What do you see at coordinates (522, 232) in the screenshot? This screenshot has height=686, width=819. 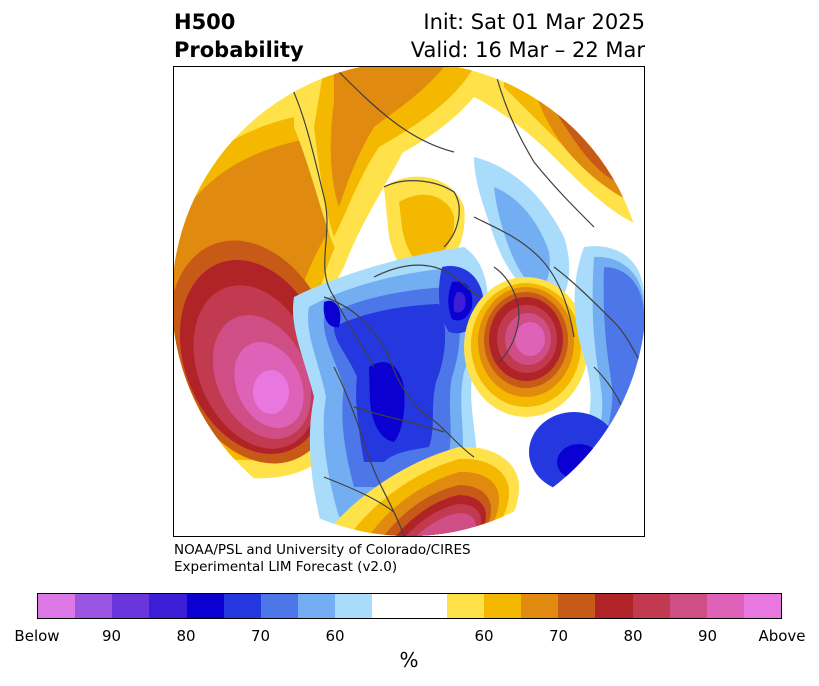 I see `cool-anomaly-siberia` at bounding box center [522, 232].